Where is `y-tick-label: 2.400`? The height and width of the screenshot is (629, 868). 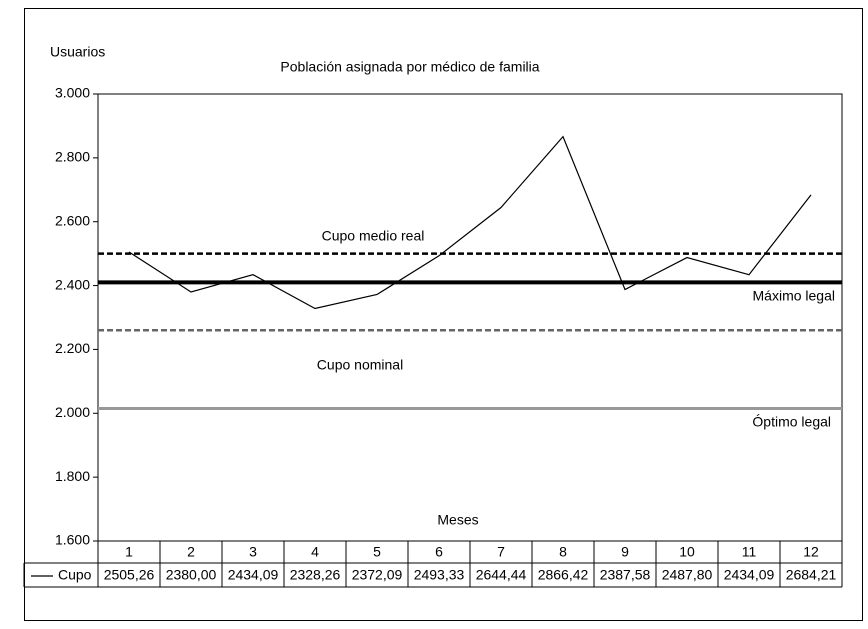 y-tick-label: 2.400 is located at coordinates (72, 284).